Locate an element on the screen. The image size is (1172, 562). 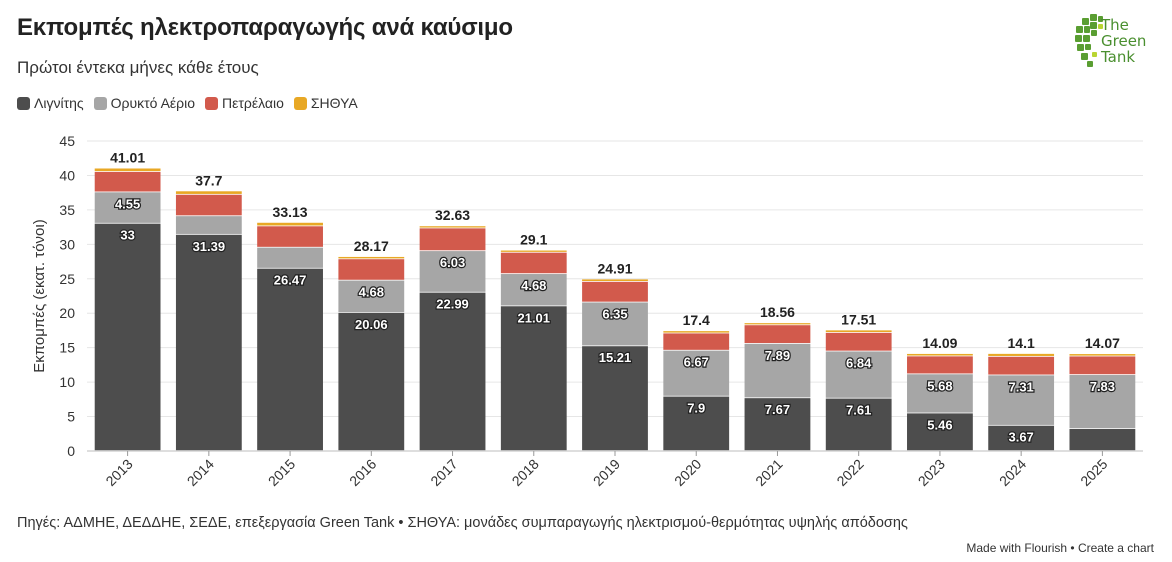
legend-item: Λιγνίτης is located at coordinates (50, 103).